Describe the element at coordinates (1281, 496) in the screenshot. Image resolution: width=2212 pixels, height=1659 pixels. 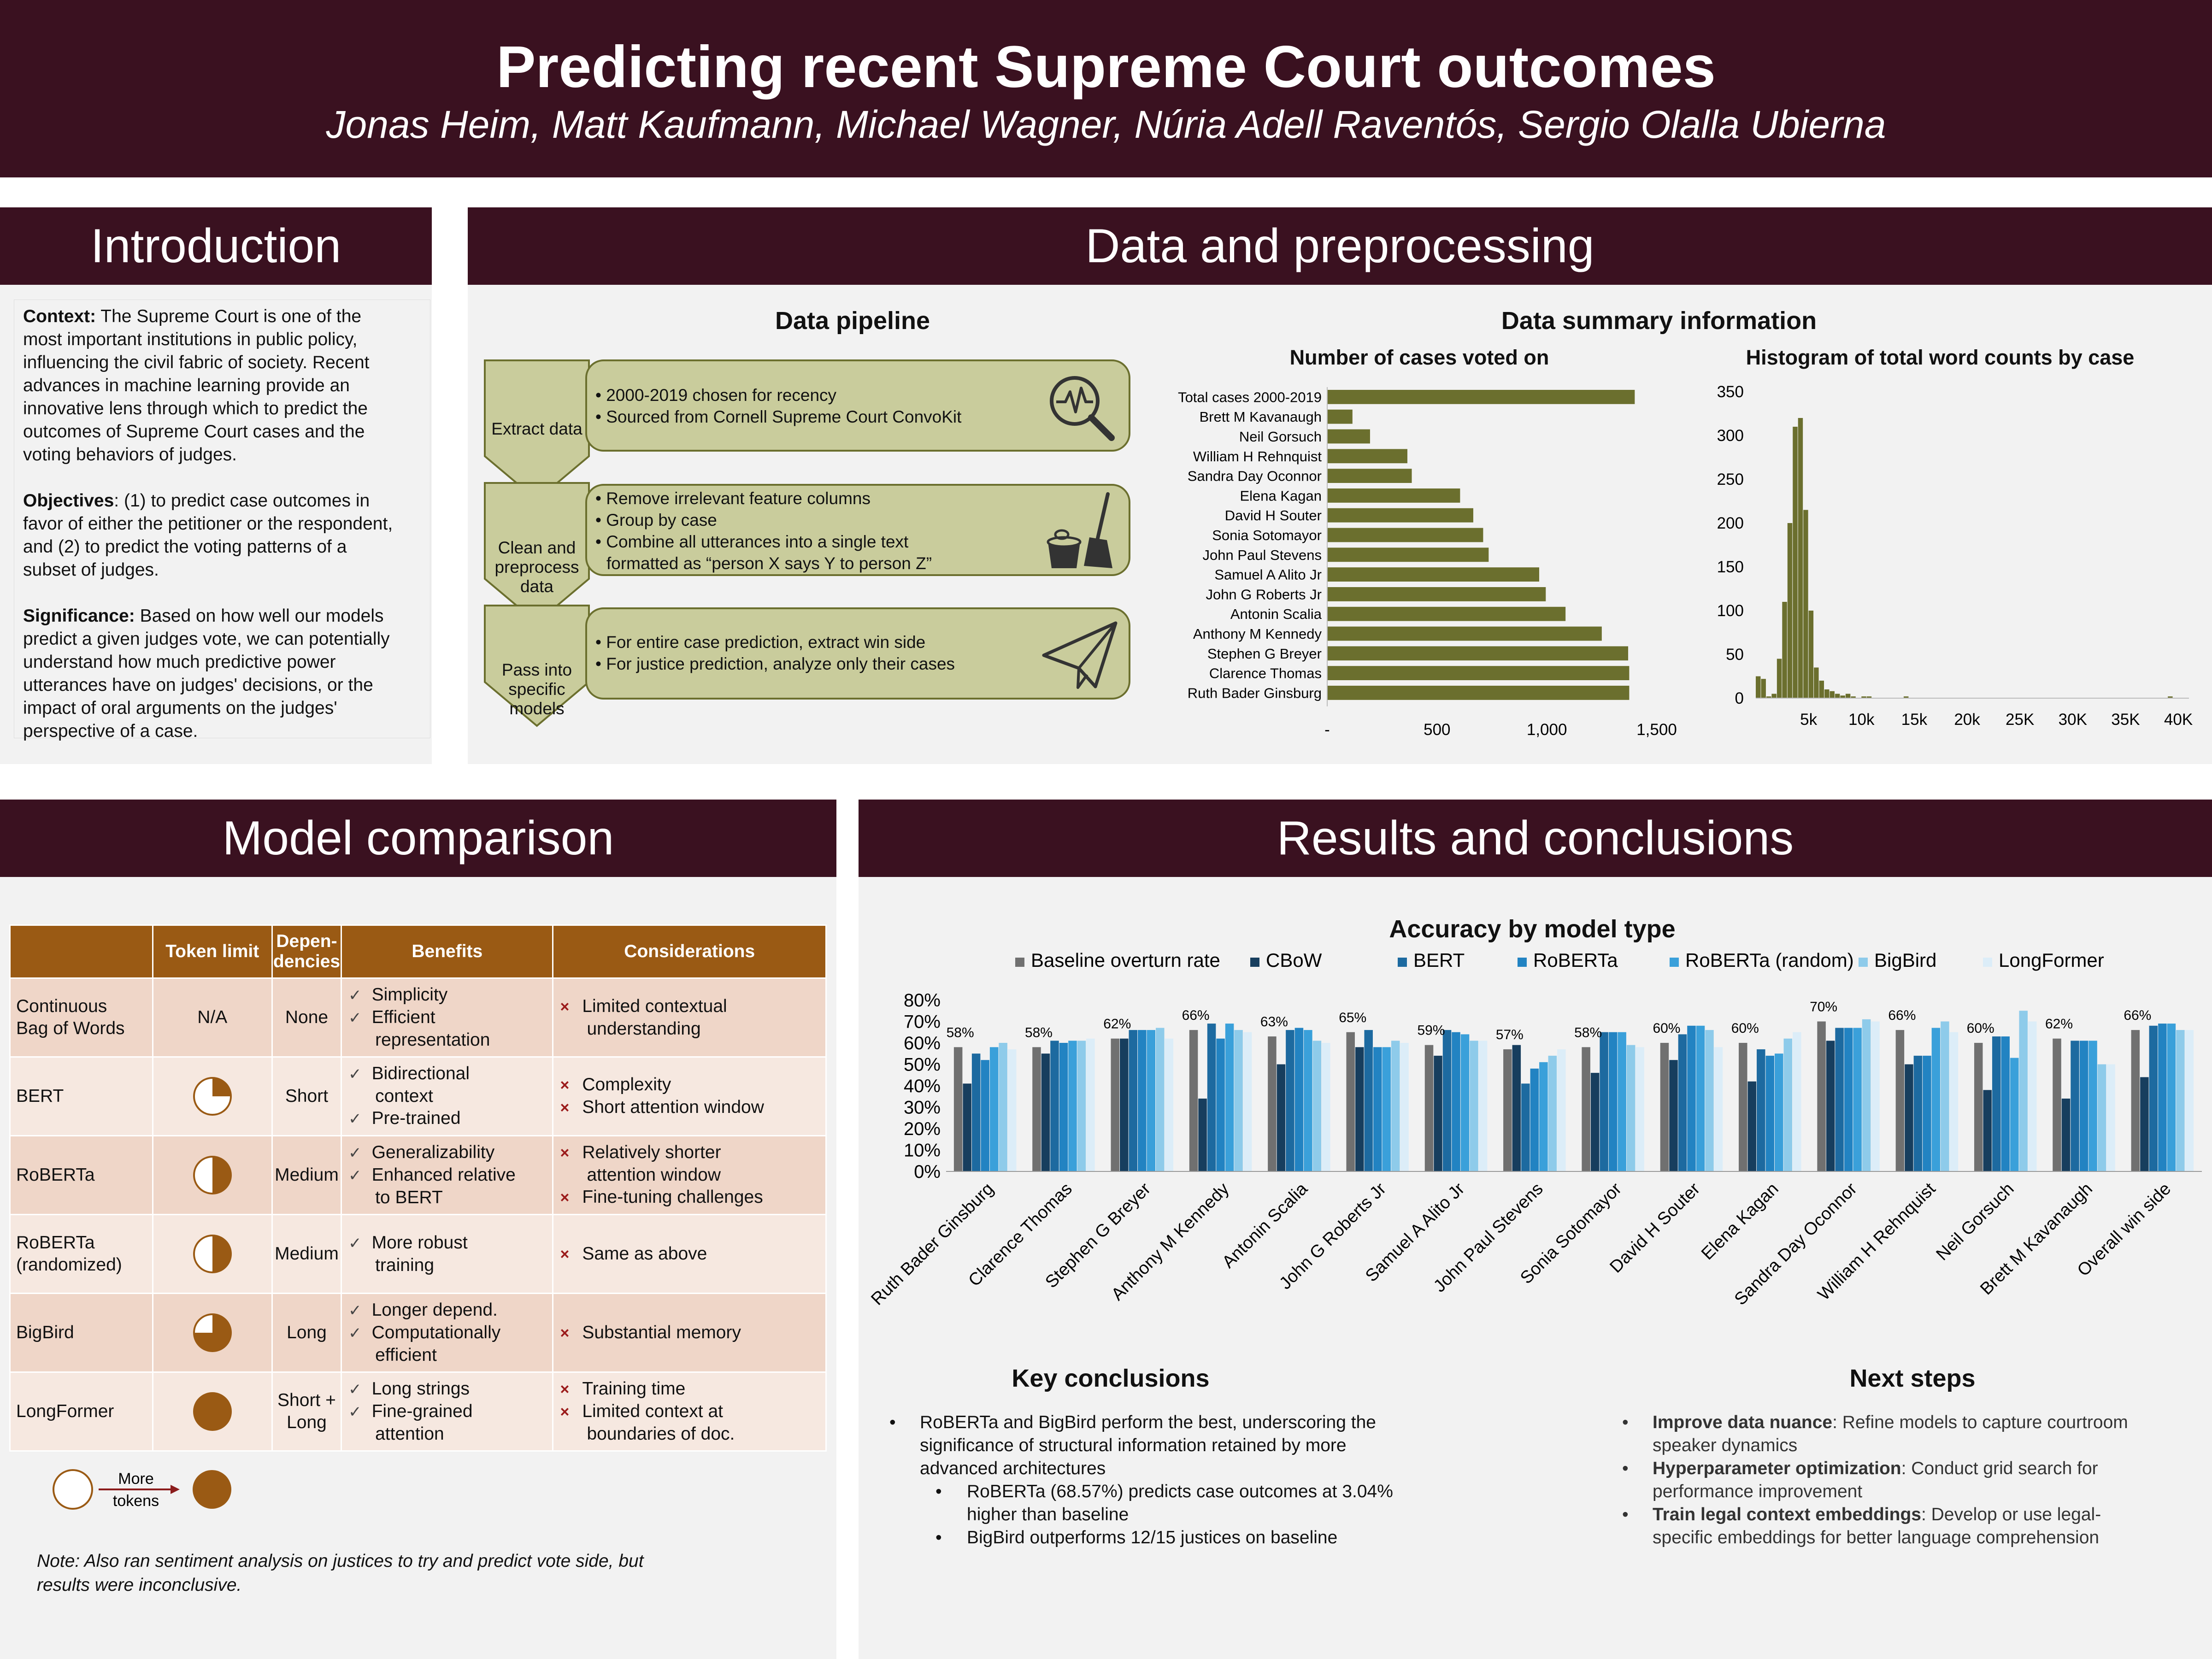
I see `cases-category-label: Elena Kagan` at that location.